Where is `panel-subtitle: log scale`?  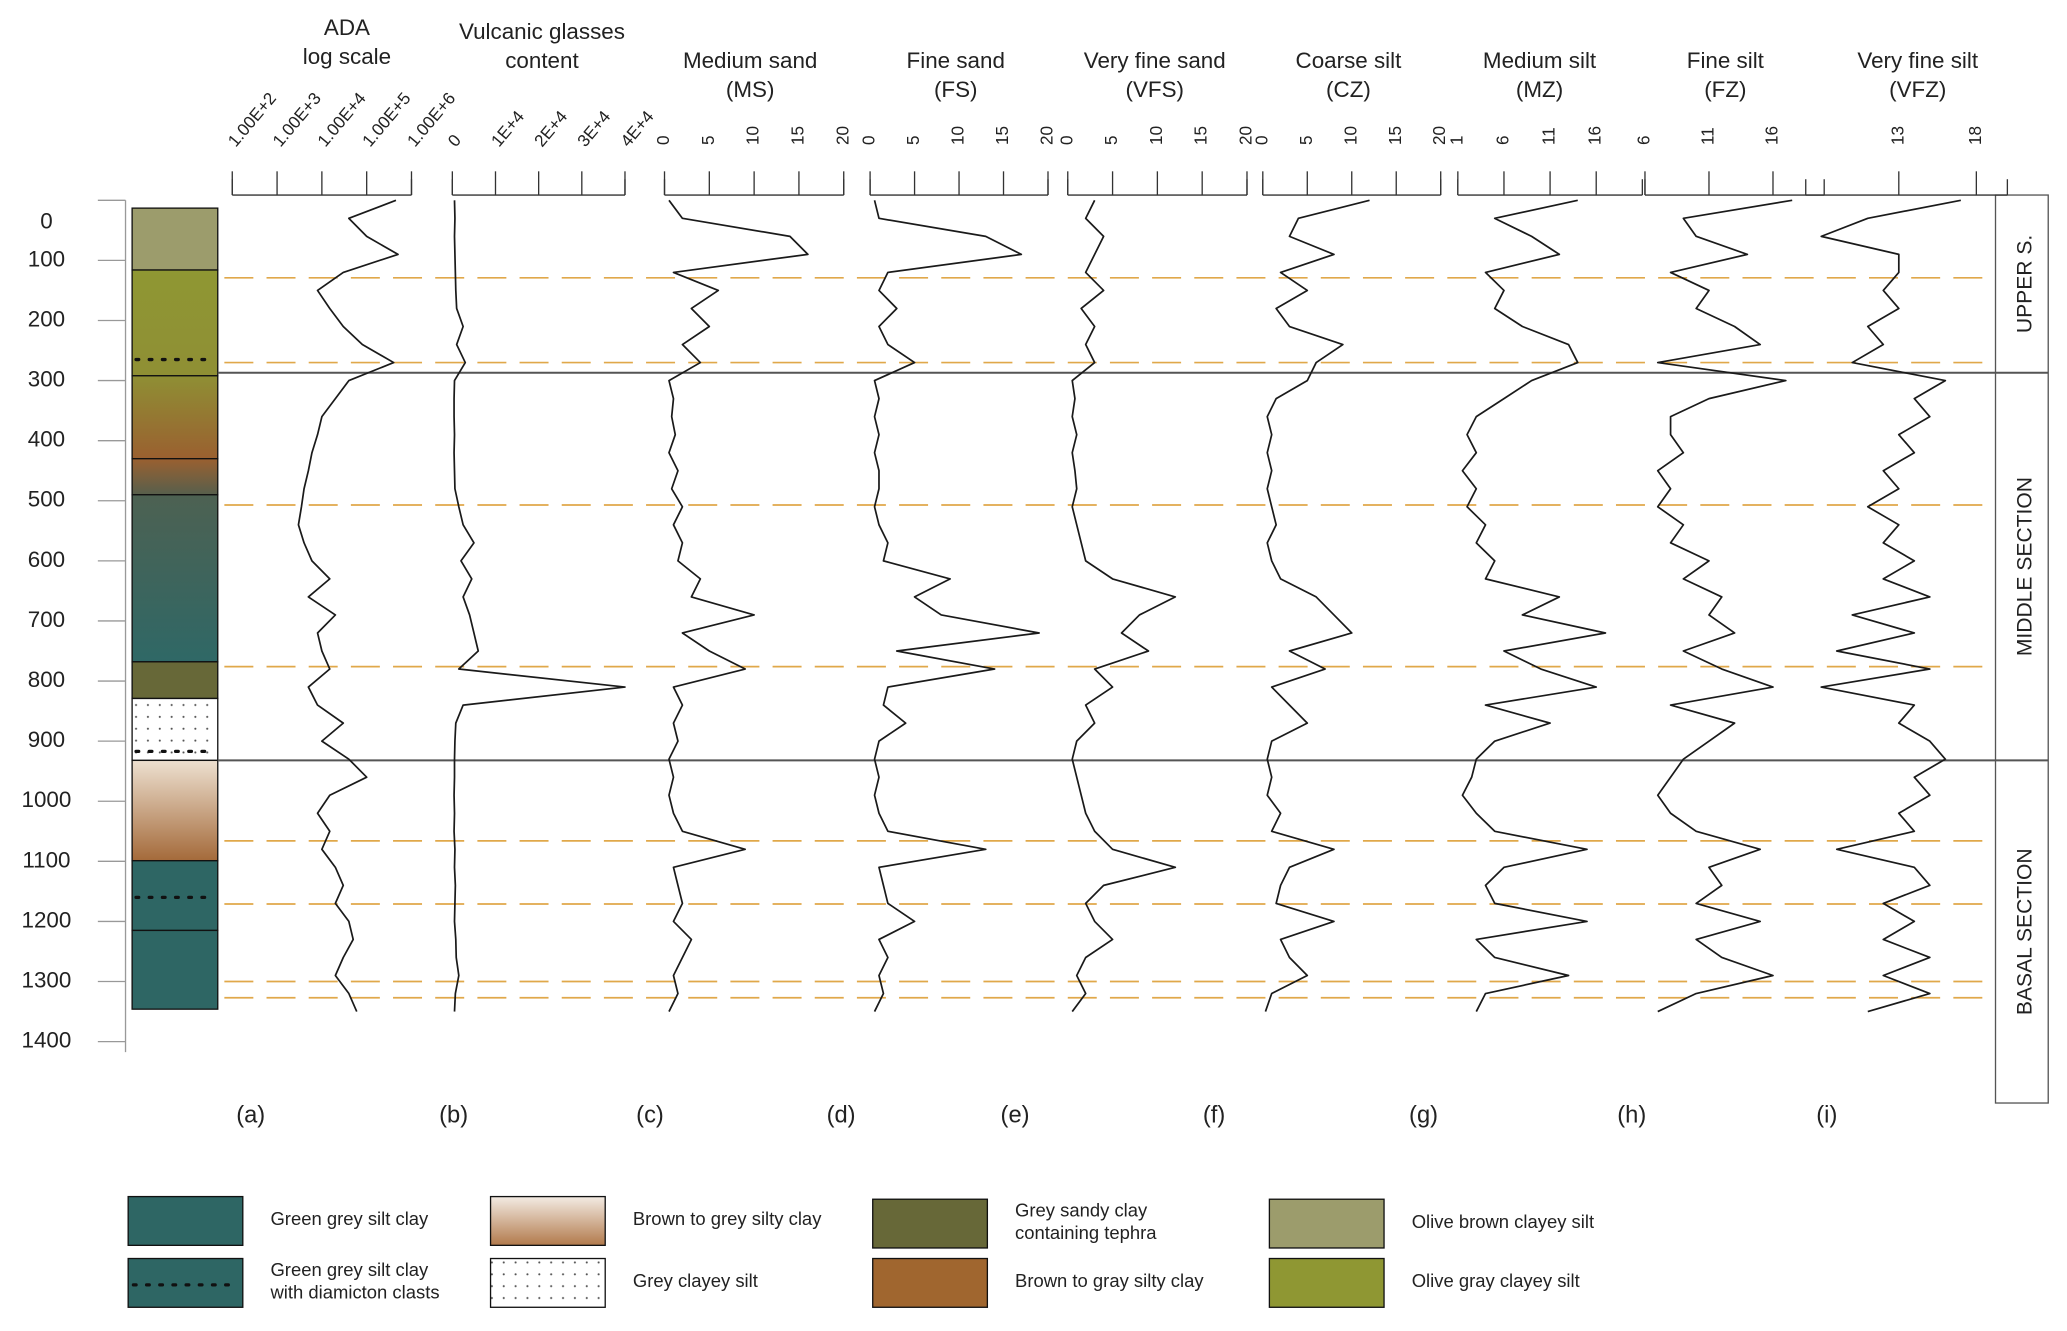
panel-subtitle: log scale is located at coordinates (347, 56).